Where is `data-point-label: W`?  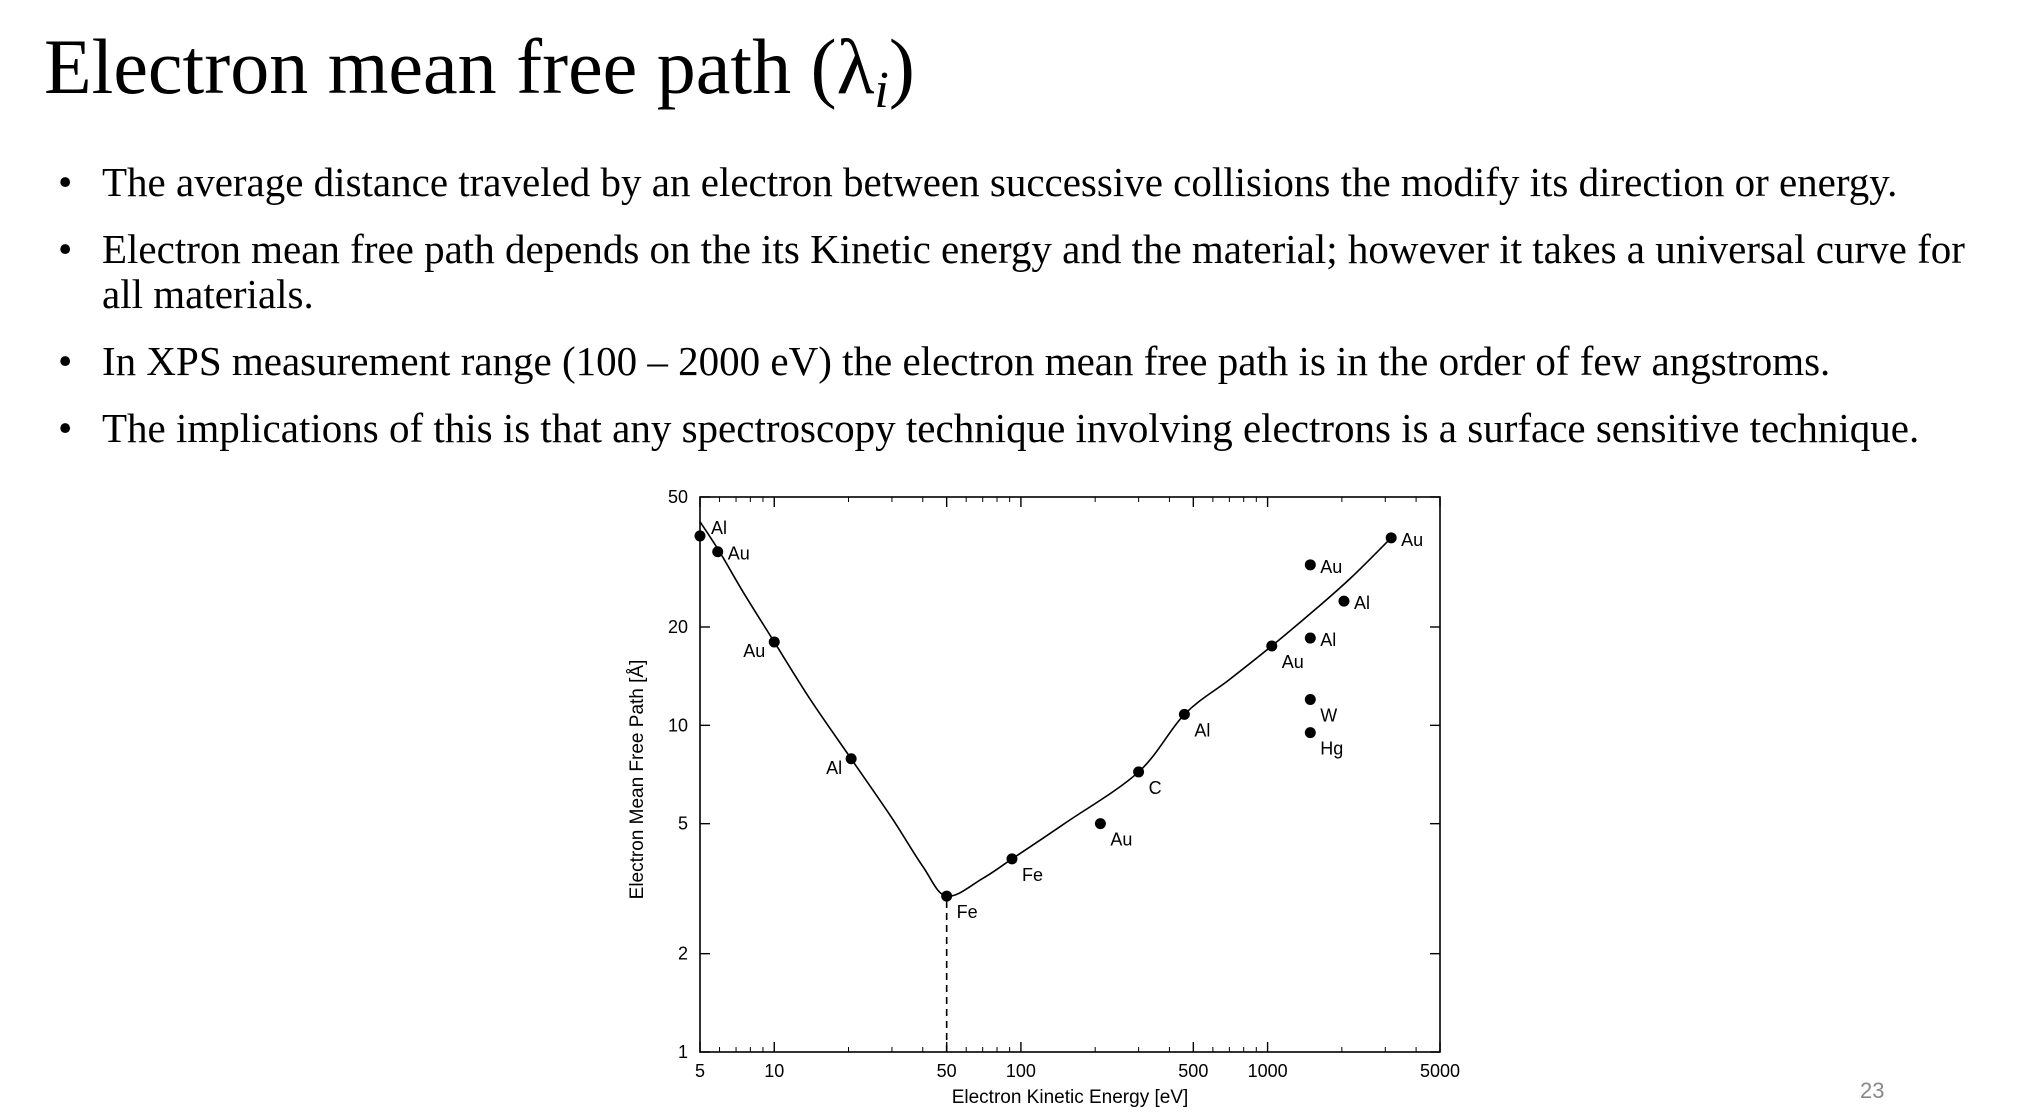
data-point-label: W is located at coordinates (1328, 715).